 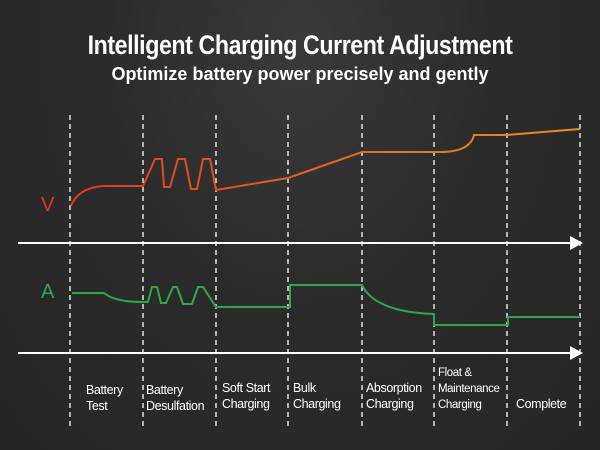 I want to click on stage-complete: Complete, so click(x=541, y=404).